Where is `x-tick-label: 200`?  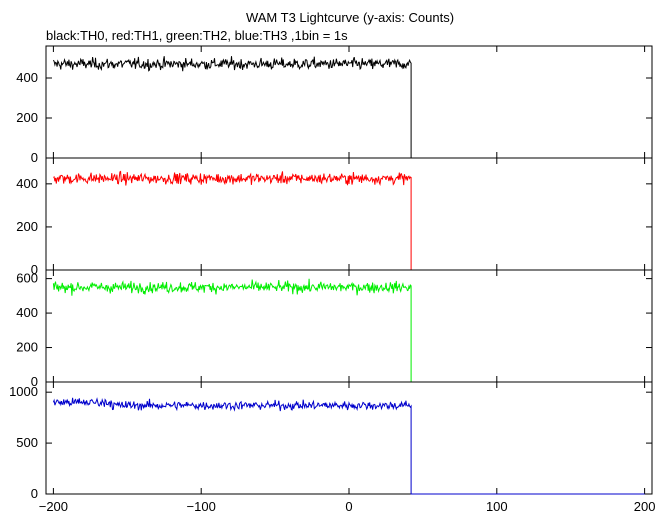 x-tick-label: 200 is located at coordinates (645, 506).